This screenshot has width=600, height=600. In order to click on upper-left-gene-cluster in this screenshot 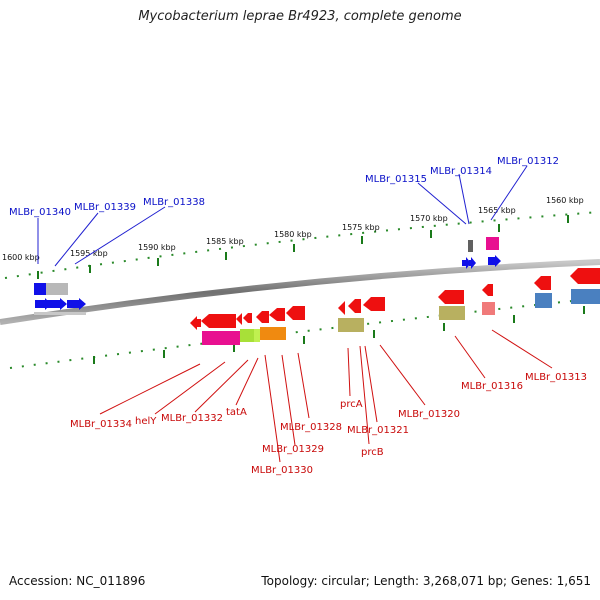, I will do `click(60, 299)`.